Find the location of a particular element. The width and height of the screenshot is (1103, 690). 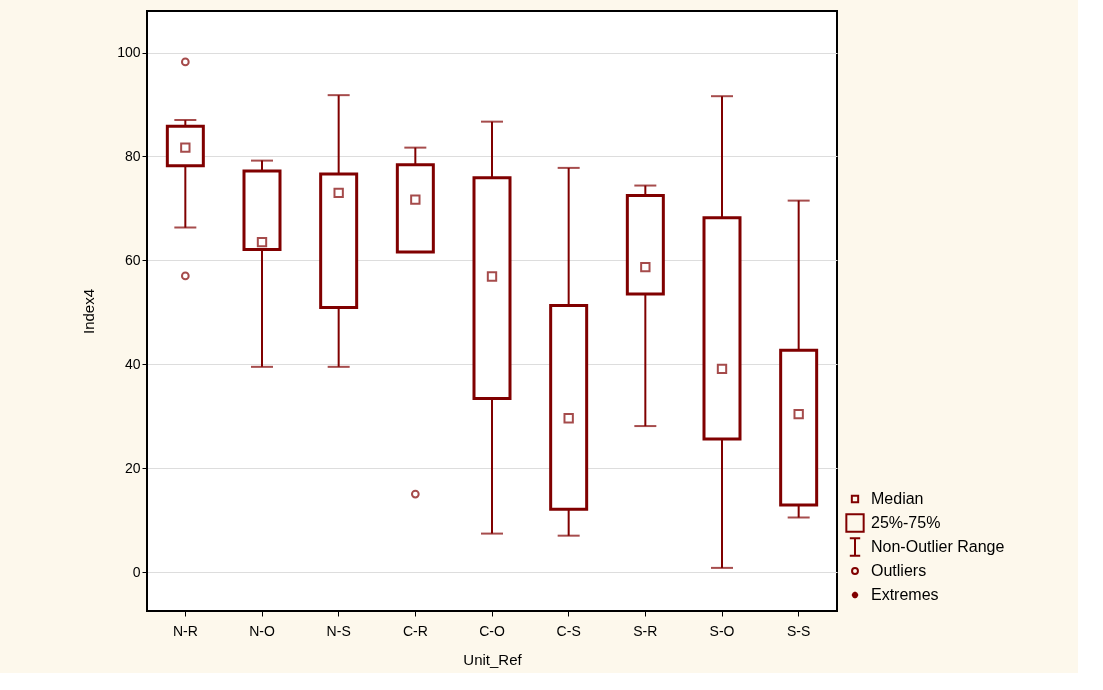

text: Extremes is located at coordinates (905, 594).